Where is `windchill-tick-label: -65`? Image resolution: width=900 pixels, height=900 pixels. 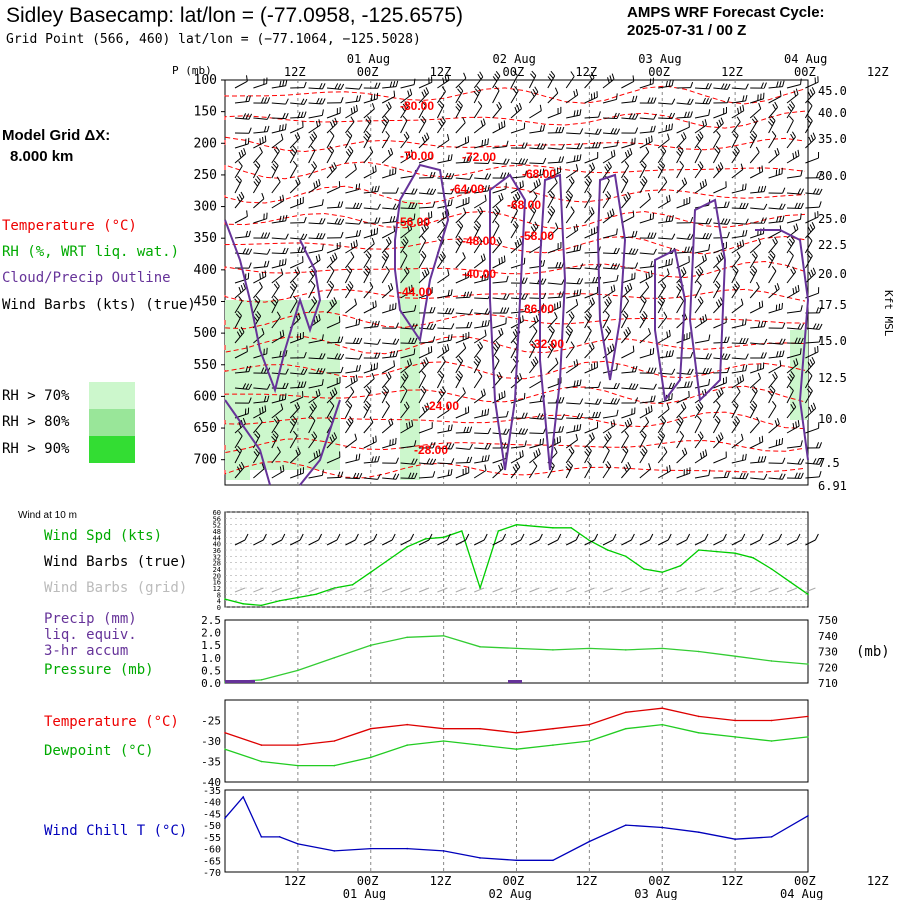
windchill-tick-label: -65 is located at coordinates (212, 861).